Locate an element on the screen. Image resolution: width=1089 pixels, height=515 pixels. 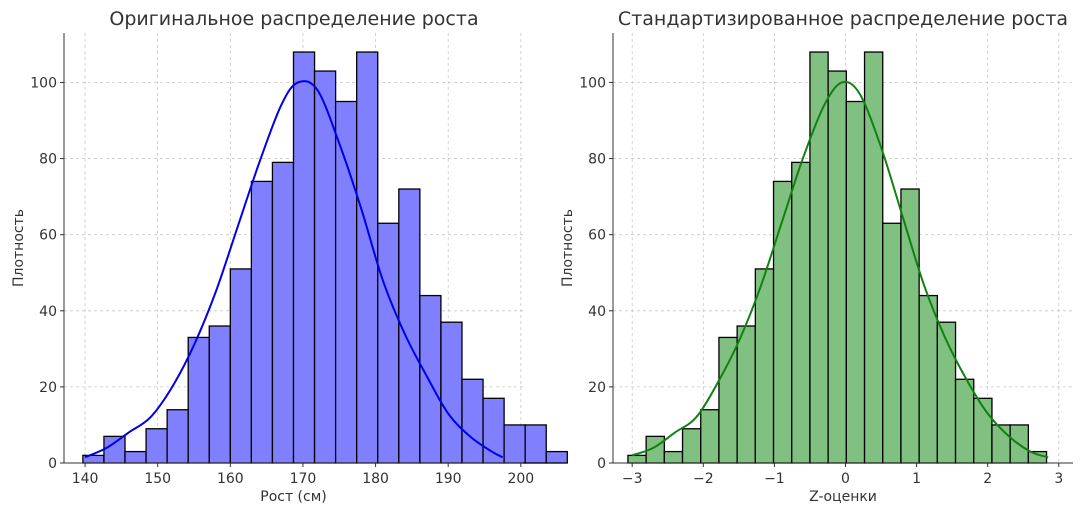
x-axis-label: Z-оценки is located at coordinates (843, 497).